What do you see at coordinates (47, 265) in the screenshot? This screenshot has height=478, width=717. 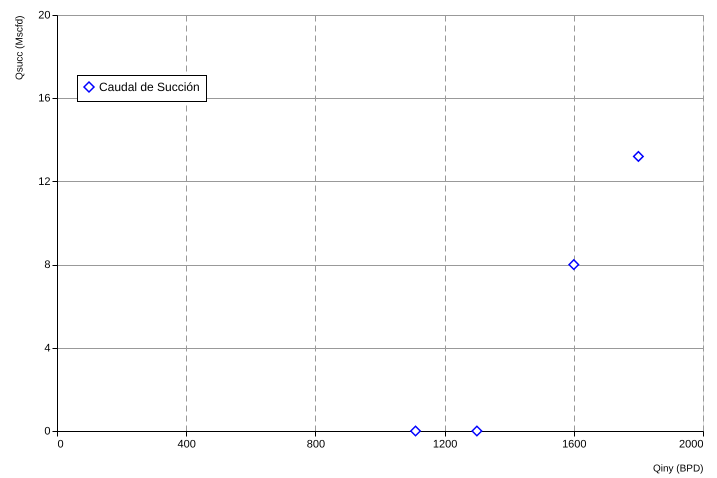 I see `y-tick-label: 8` at bounding box center [47, 265].